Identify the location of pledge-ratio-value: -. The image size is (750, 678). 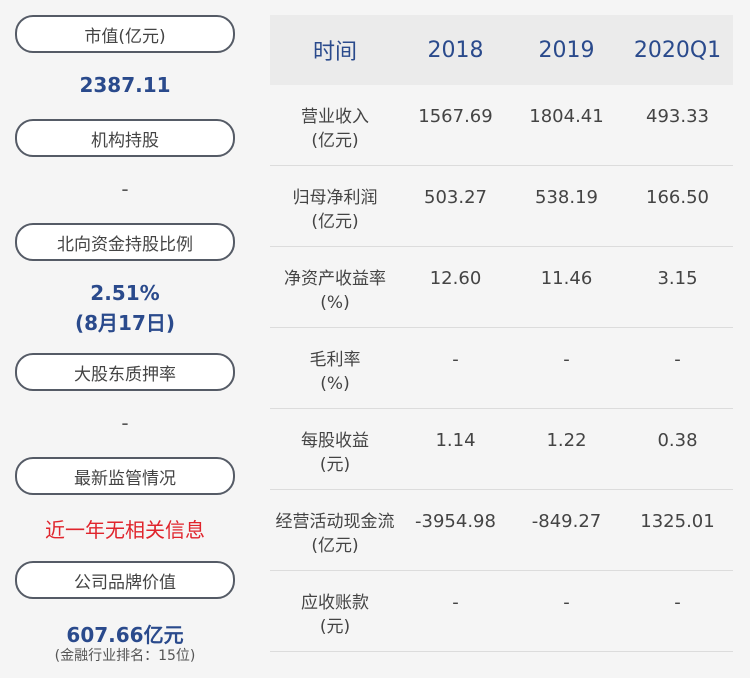
(125, 423).